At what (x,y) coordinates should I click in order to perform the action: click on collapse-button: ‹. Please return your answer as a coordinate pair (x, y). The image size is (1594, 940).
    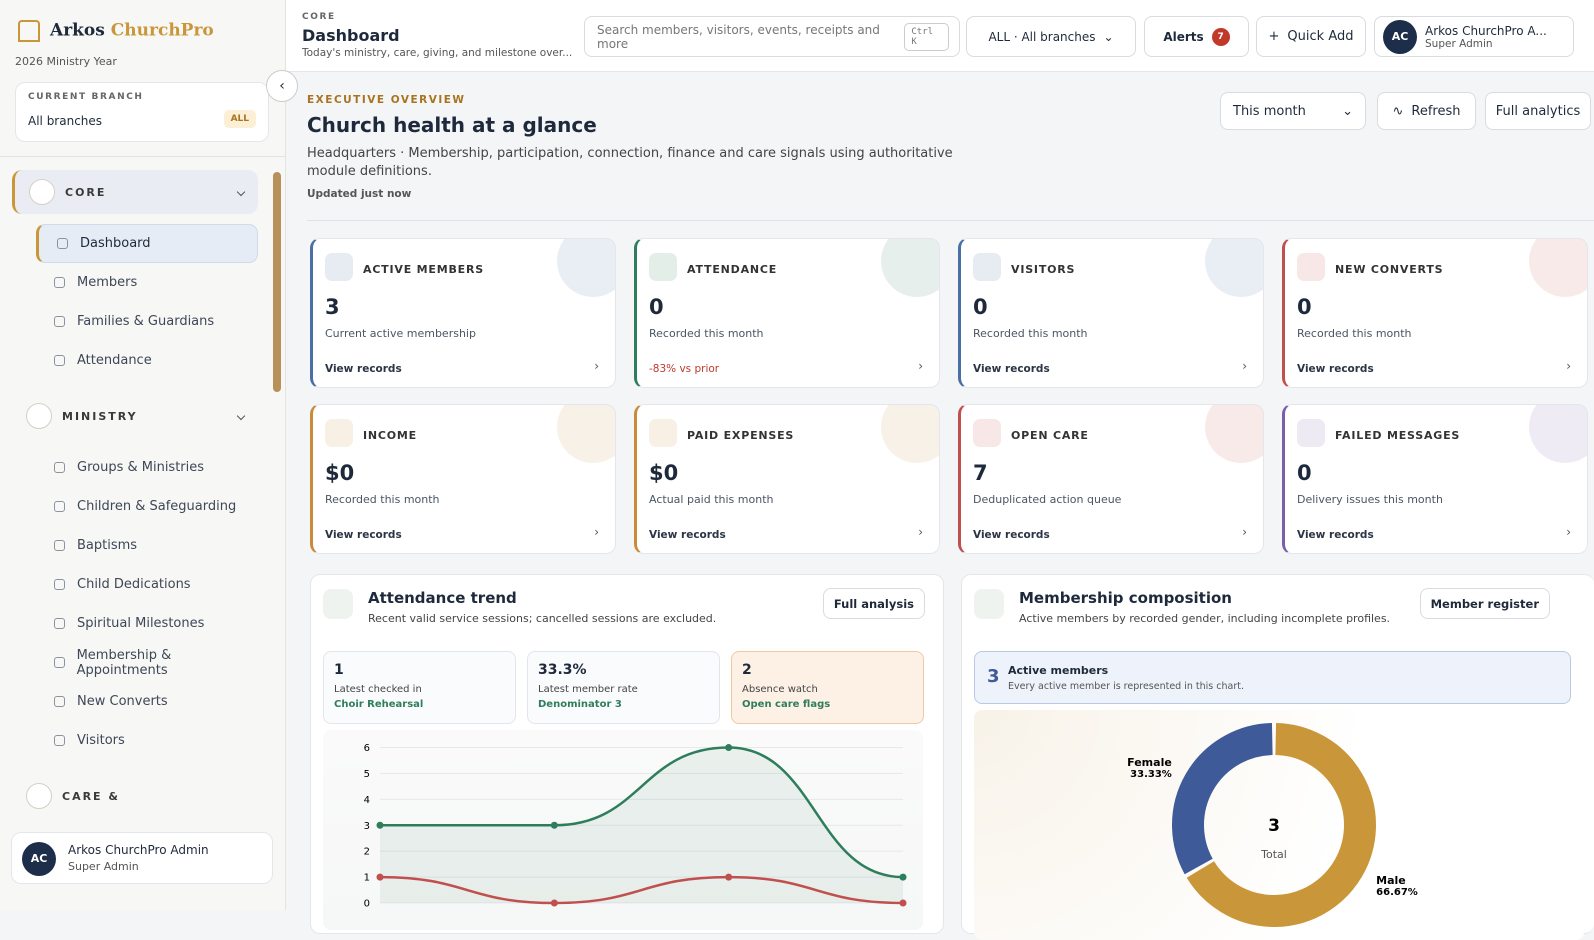
    Looking at the image, I should click on (282, 86).